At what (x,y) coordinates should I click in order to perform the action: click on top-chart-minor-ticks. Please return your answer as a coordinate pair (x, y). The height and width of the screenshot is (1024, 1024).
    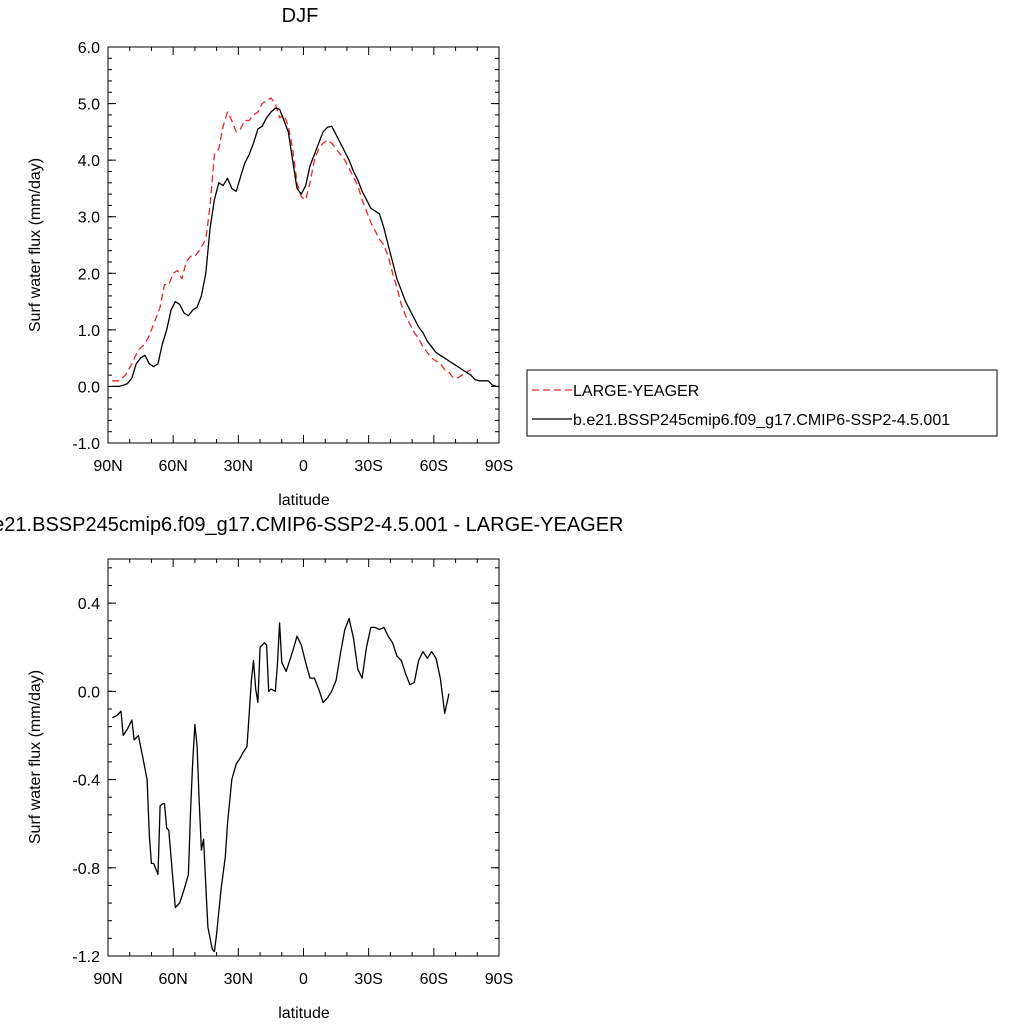
    Looking at the image, I should click on (303, 245).